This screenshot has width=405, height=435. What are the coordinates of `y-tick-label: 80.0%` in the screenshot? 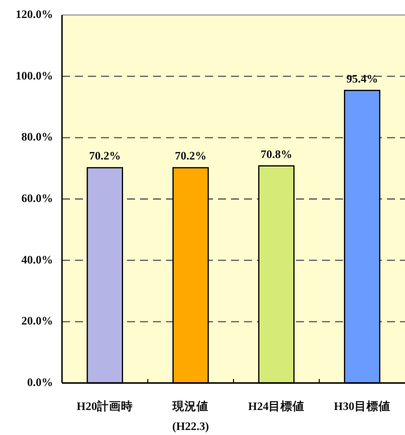 It's located at (37, 138).